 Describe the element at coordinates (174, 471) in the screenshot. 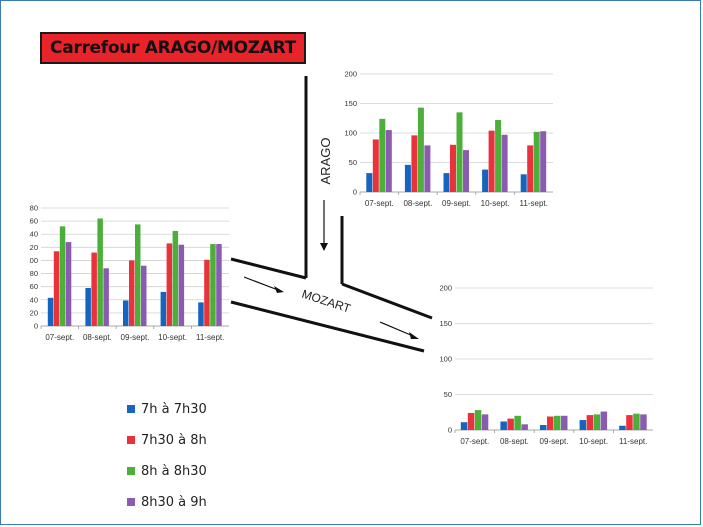

I see `legend-label: 8h à 8h30` at that location.